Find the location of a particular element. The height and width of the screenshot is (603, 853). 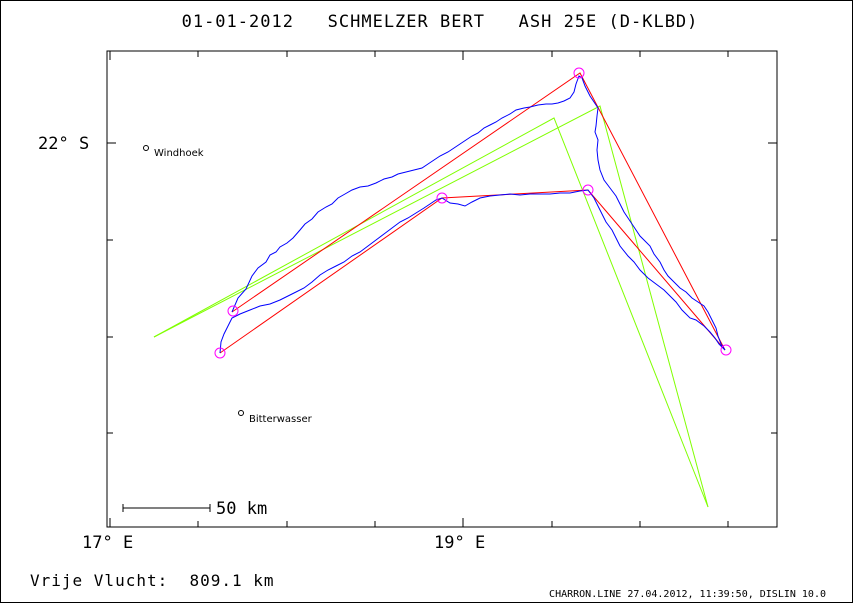

place-label: Bitterwasser is located at coordinates (281, 419).